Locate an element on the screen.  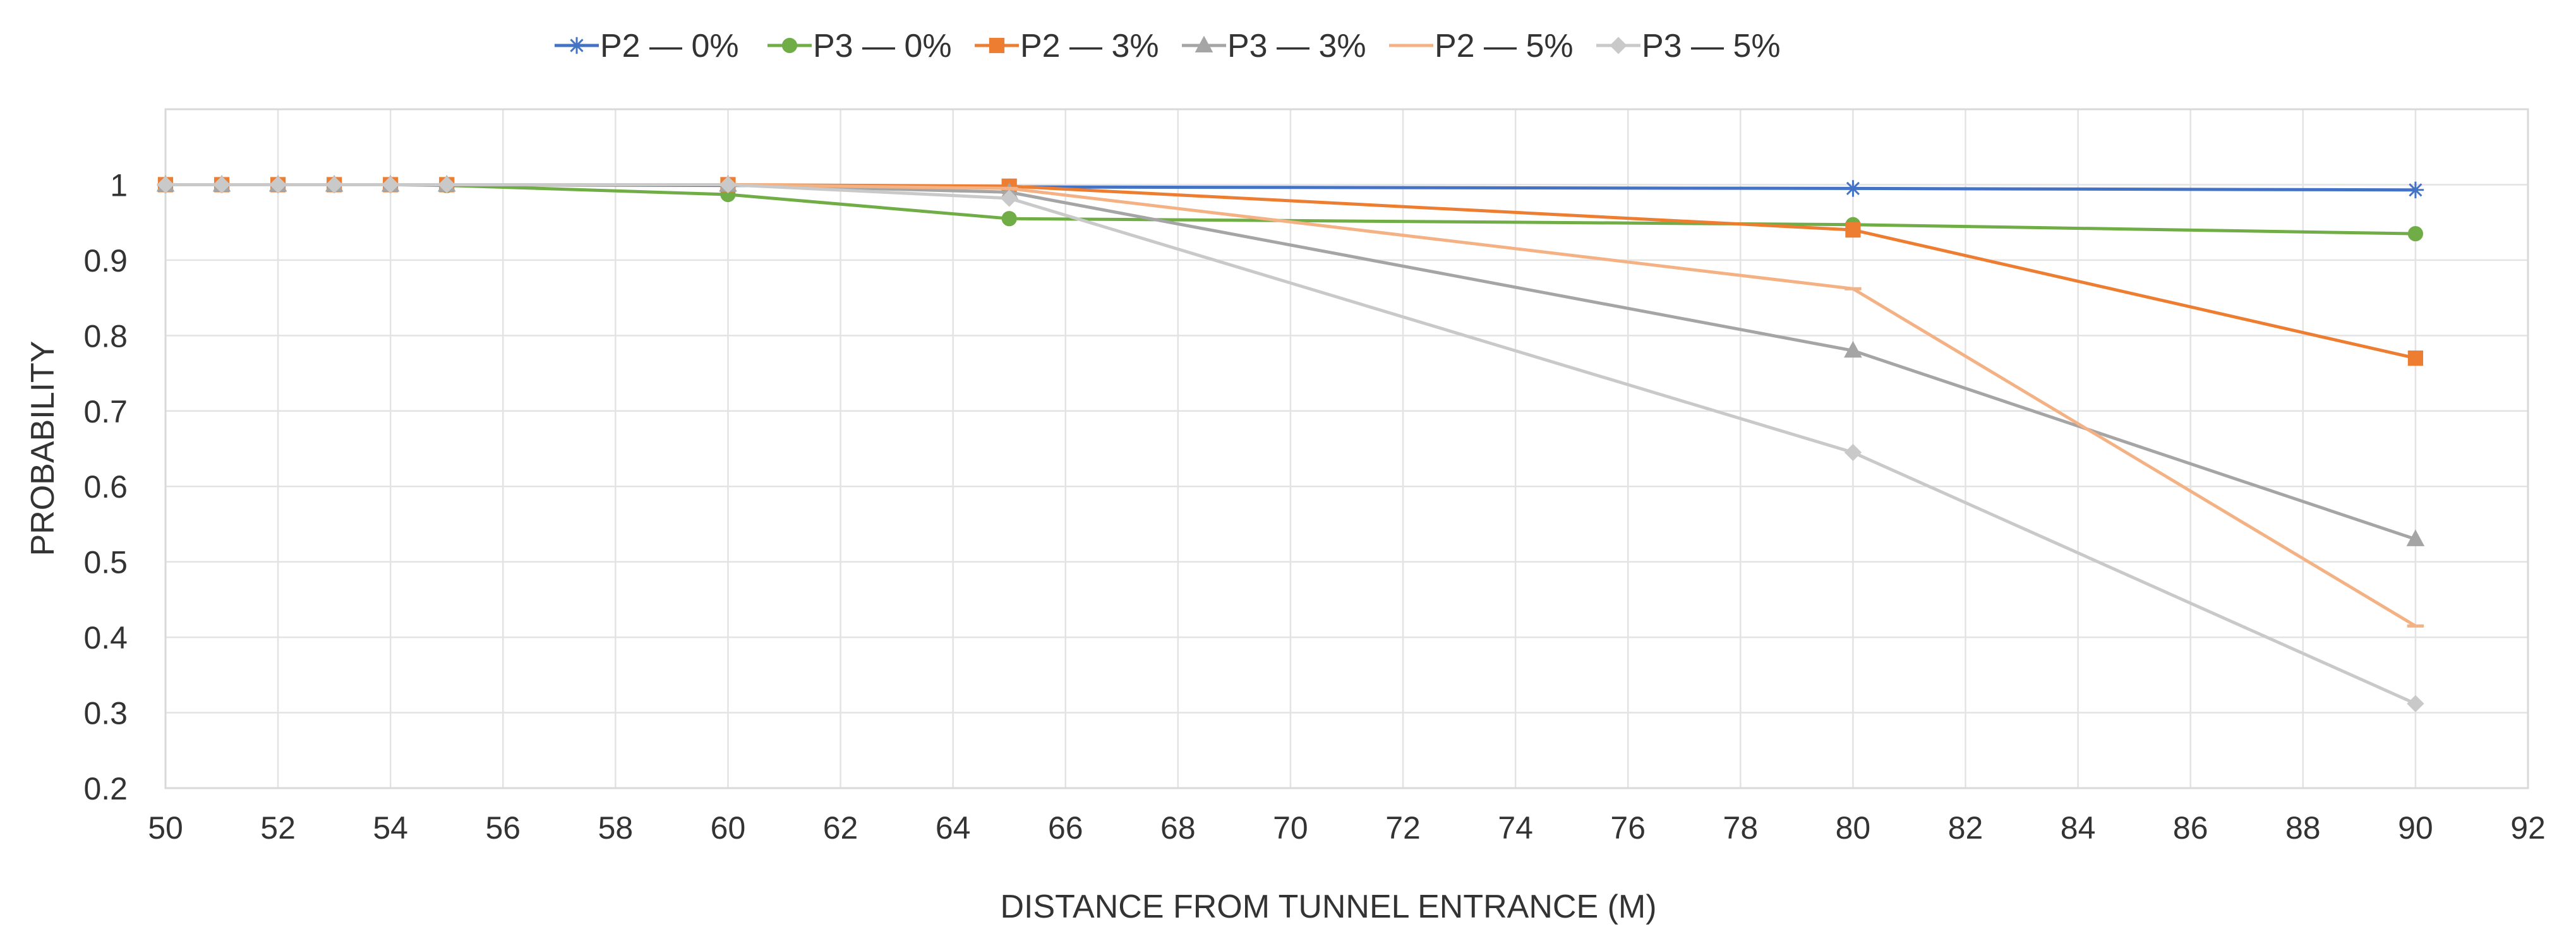
y-tick-label: 0.6 is located at coordinates (105, 487).